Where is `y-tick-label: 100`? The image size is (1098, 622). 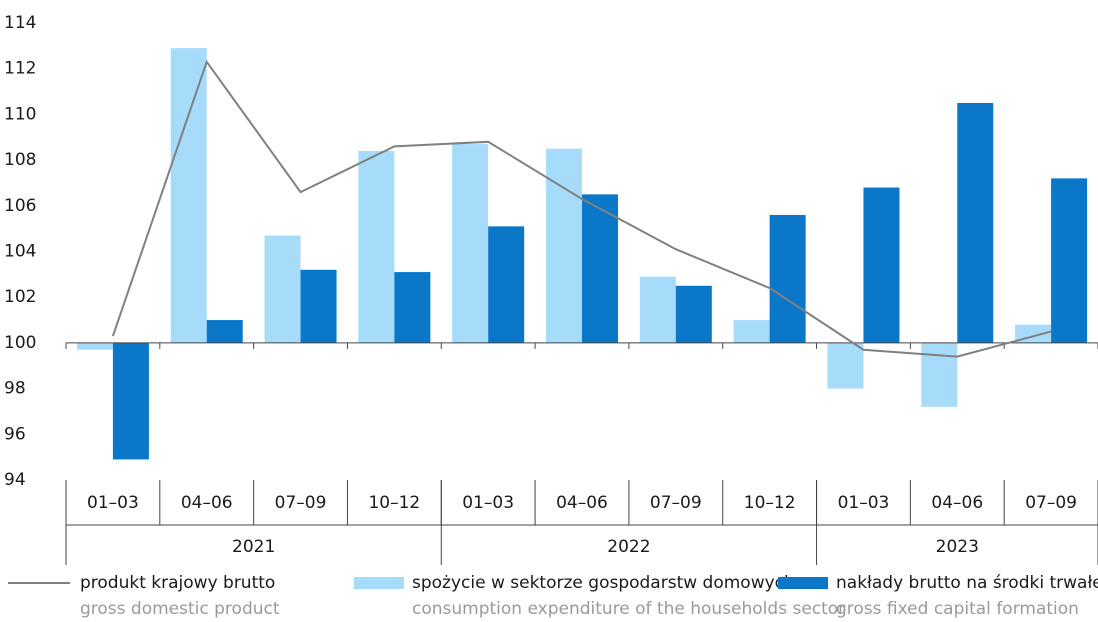 y-tick-label: 100 is located at coordinates (20, 343).